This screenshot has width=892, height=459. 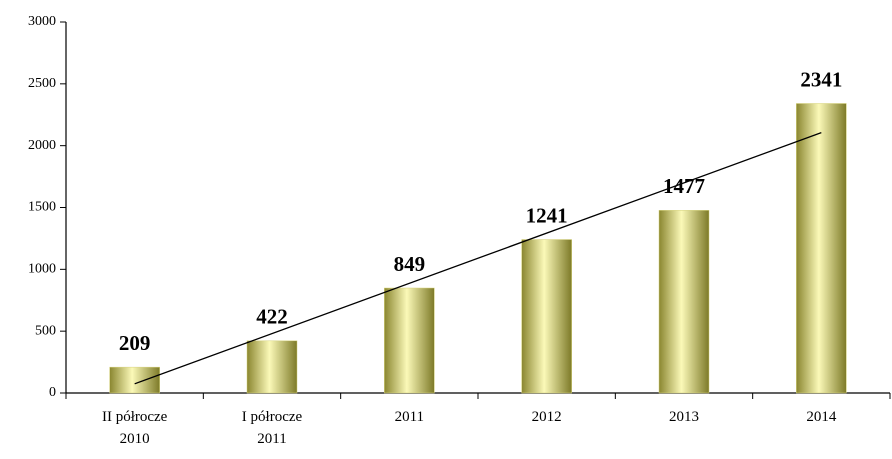 What do you see at coordinates (409, 417) in the screenshot?
I see `x-tick-label: 2011` at bounding box center [409, 417].